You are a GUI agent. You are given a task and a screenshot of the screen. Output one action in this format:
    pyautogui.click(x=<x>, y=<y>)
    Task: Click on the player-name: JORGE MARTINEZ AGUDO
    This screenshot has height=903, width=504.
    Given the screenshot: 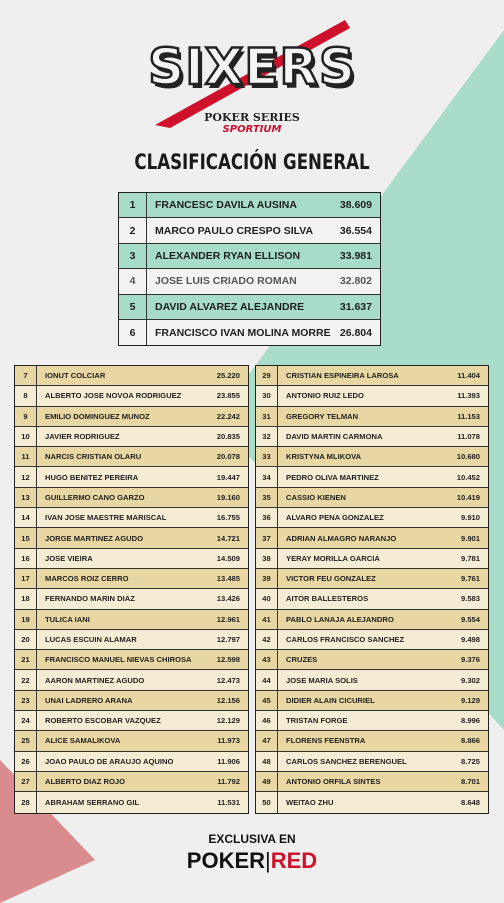 What is the action you would take?
    pyautogui.click(x=94, y=538)
    